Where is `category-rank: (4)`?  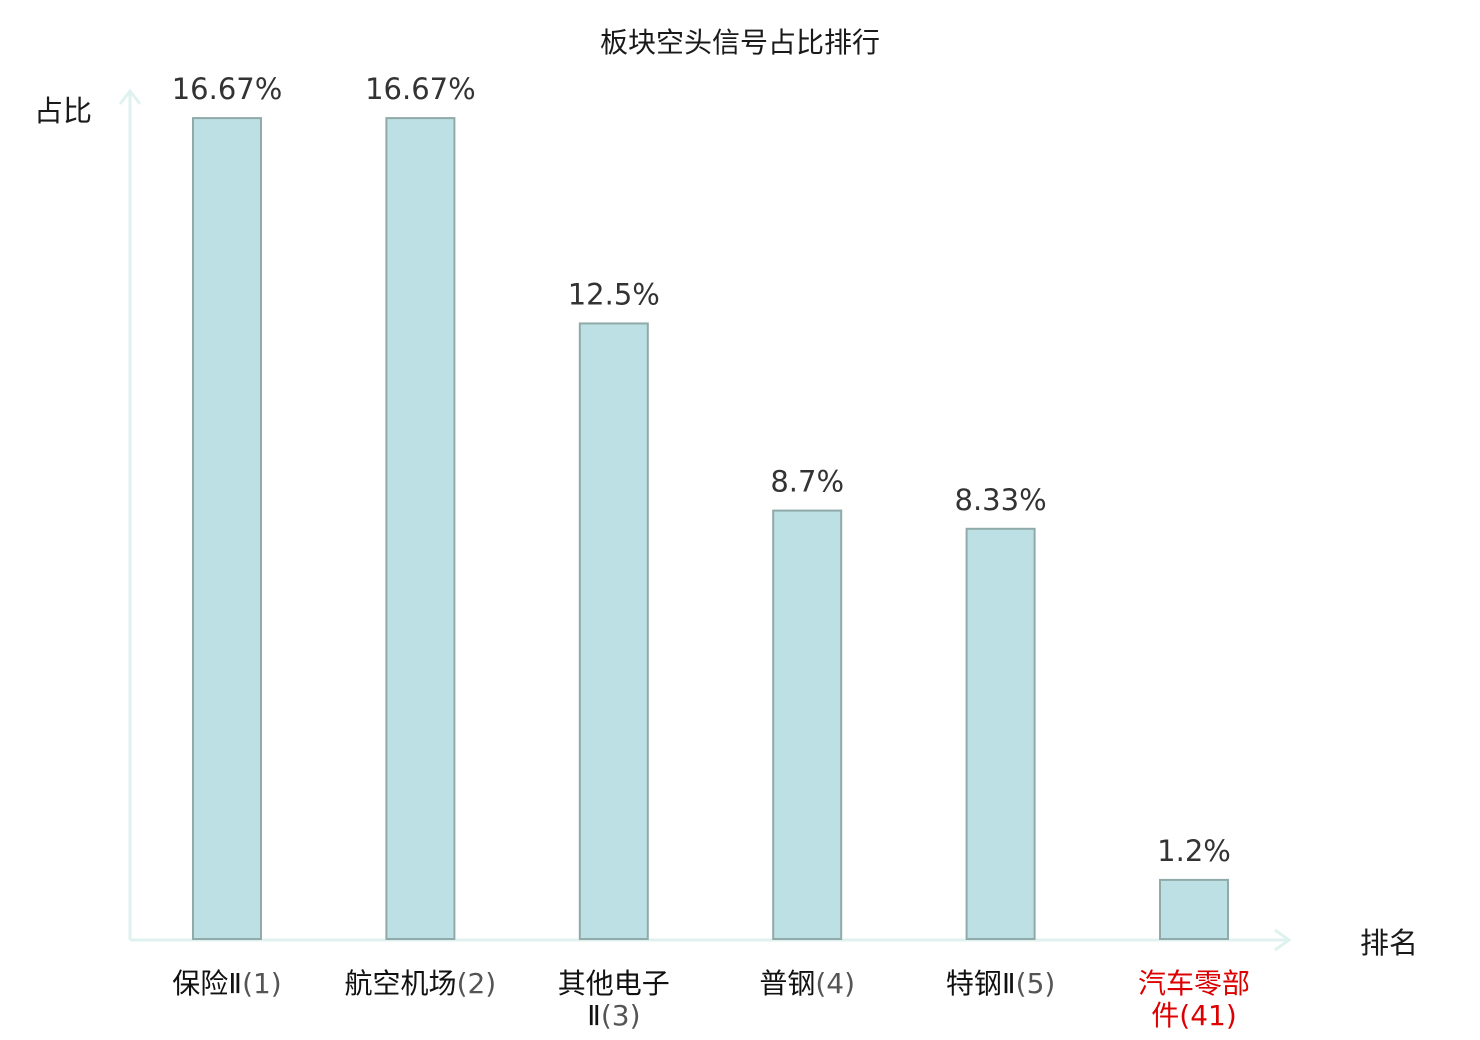
category-rank: (4) is located at coordinates (835, 983).